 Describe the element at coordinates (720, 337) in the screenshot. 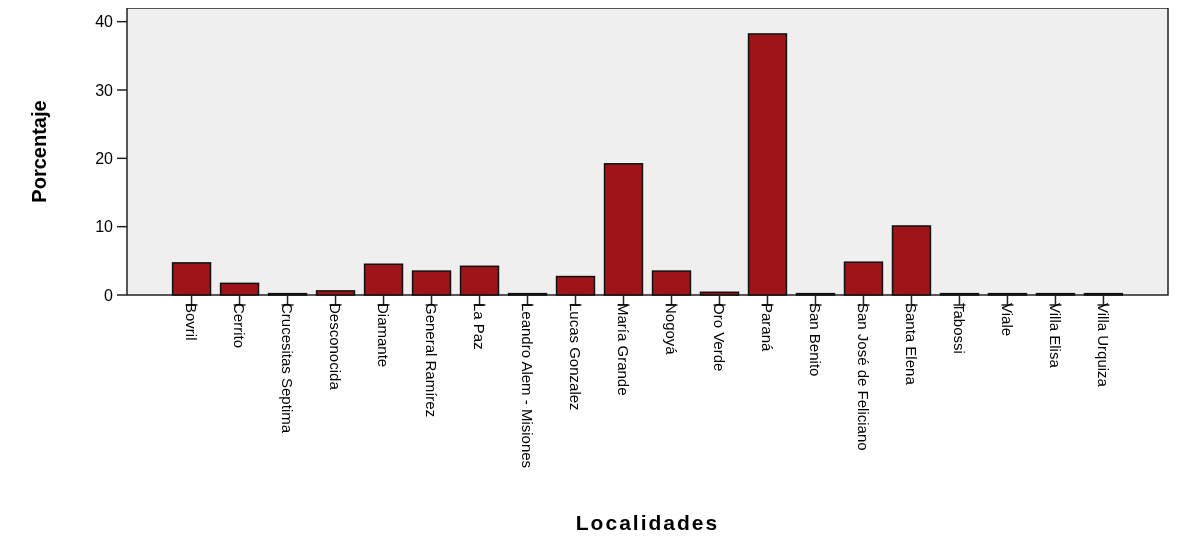

I see `x-tick-label: Oro Verde` at that location.